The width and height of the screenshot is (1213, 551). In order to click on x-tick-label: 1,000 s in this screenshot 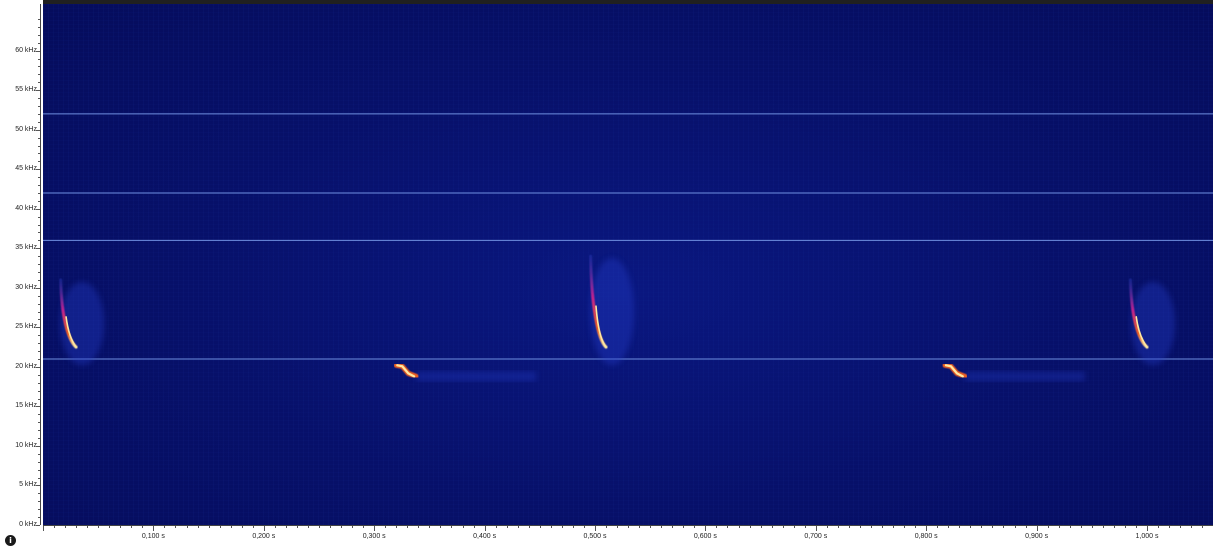, I will do `click(1147, 536)`.